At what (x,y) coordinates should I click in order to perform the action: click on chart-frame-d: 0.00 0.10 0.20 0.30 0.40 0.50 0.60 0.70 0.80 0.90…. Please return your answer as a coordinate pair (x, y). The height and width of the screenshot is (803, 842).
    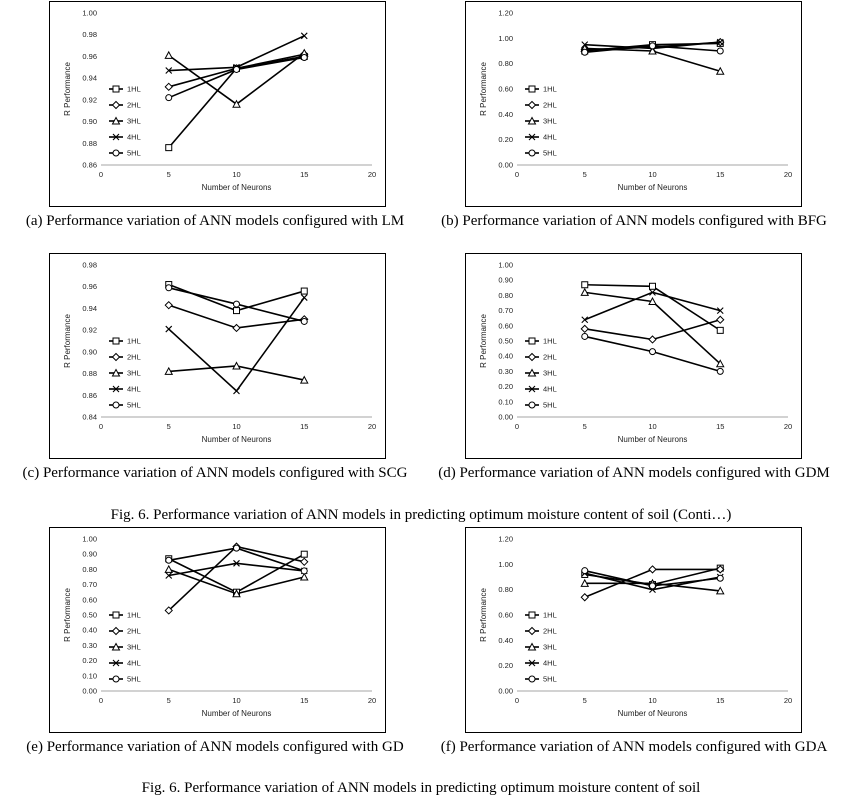
    Looking at the image, I should click on (633, 356).